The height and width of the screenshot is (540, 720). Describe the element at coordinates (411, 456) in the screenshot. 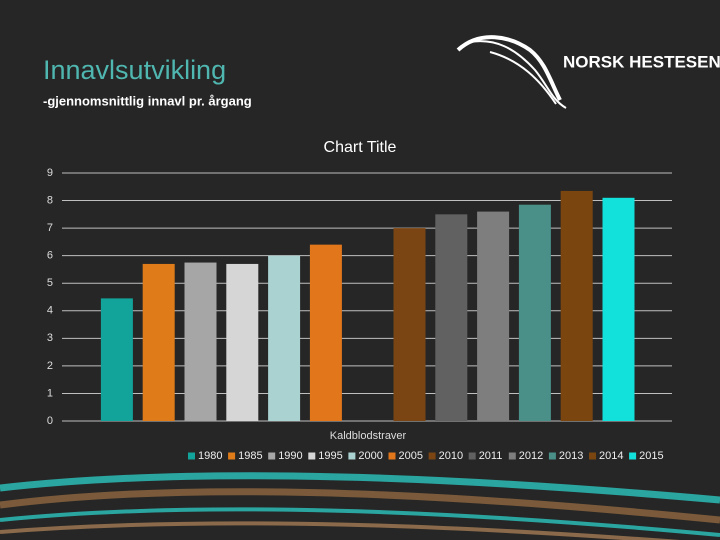

I see `legend-label: 2005` at that location.